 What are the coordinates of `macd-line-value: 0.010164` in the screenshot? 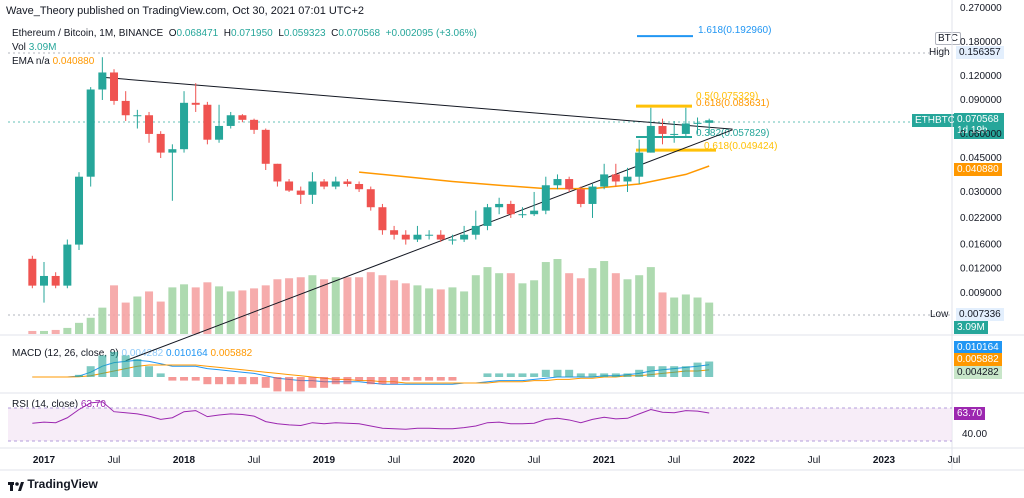 It's located at (187, 353).